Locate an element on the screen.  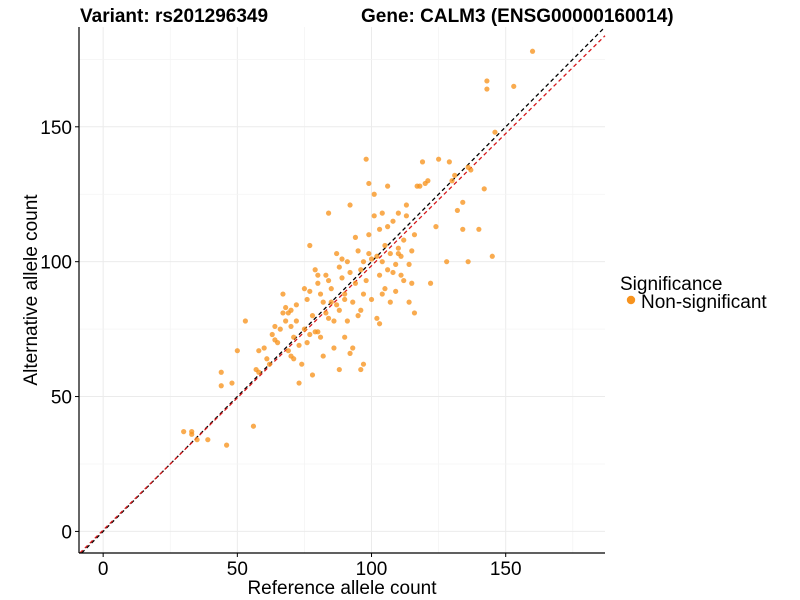
x-tick-label: 100 is located at coordinates (372, 569).